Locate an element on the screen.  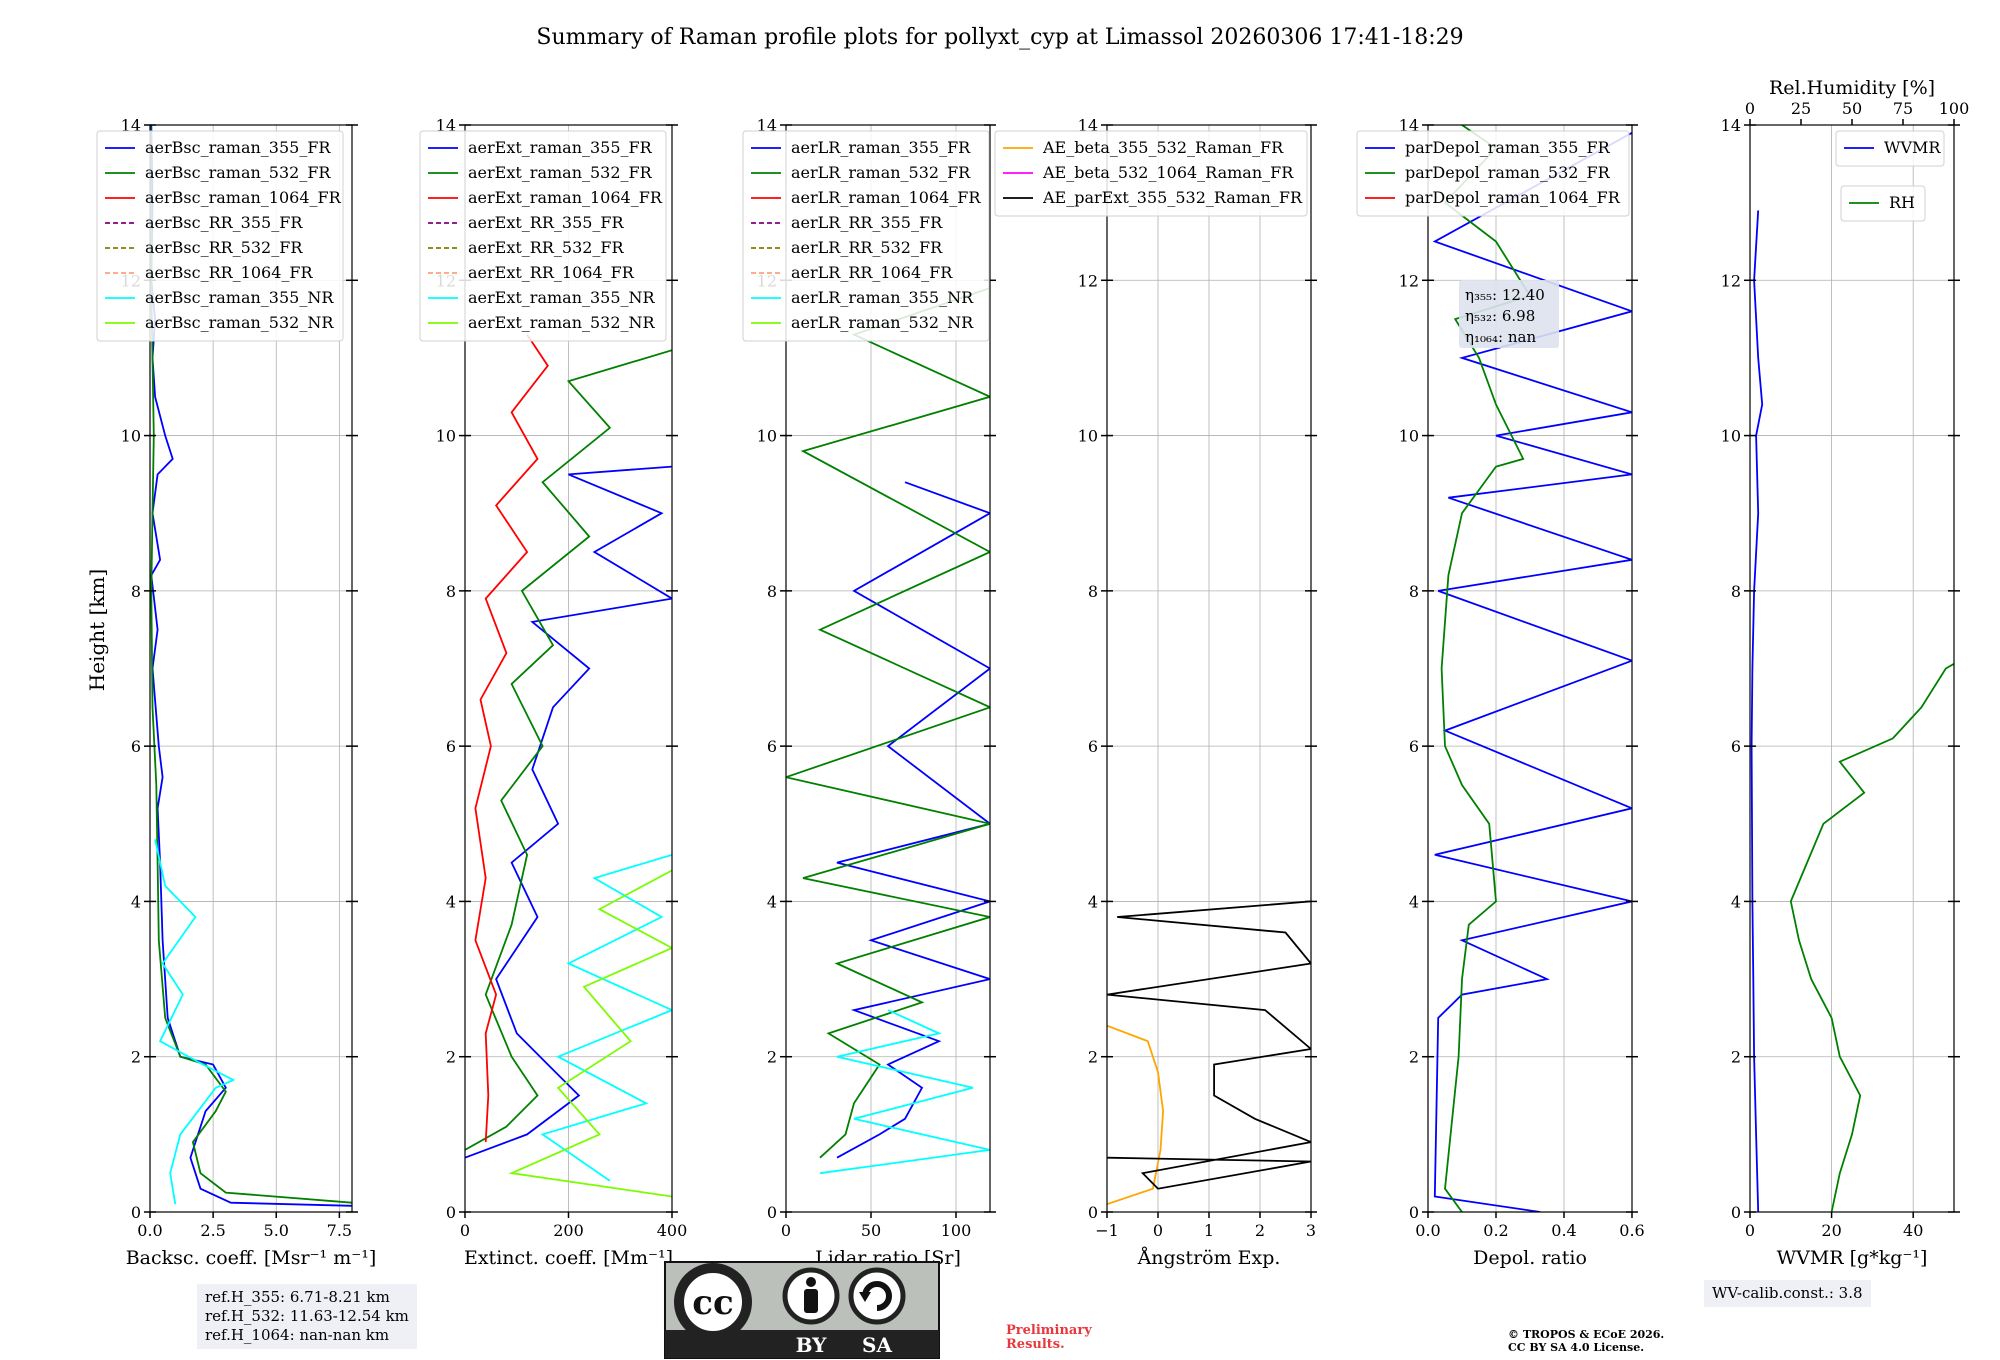
legend-label: aerBsc_raman_532_NR is located at coordinates (239, 322).